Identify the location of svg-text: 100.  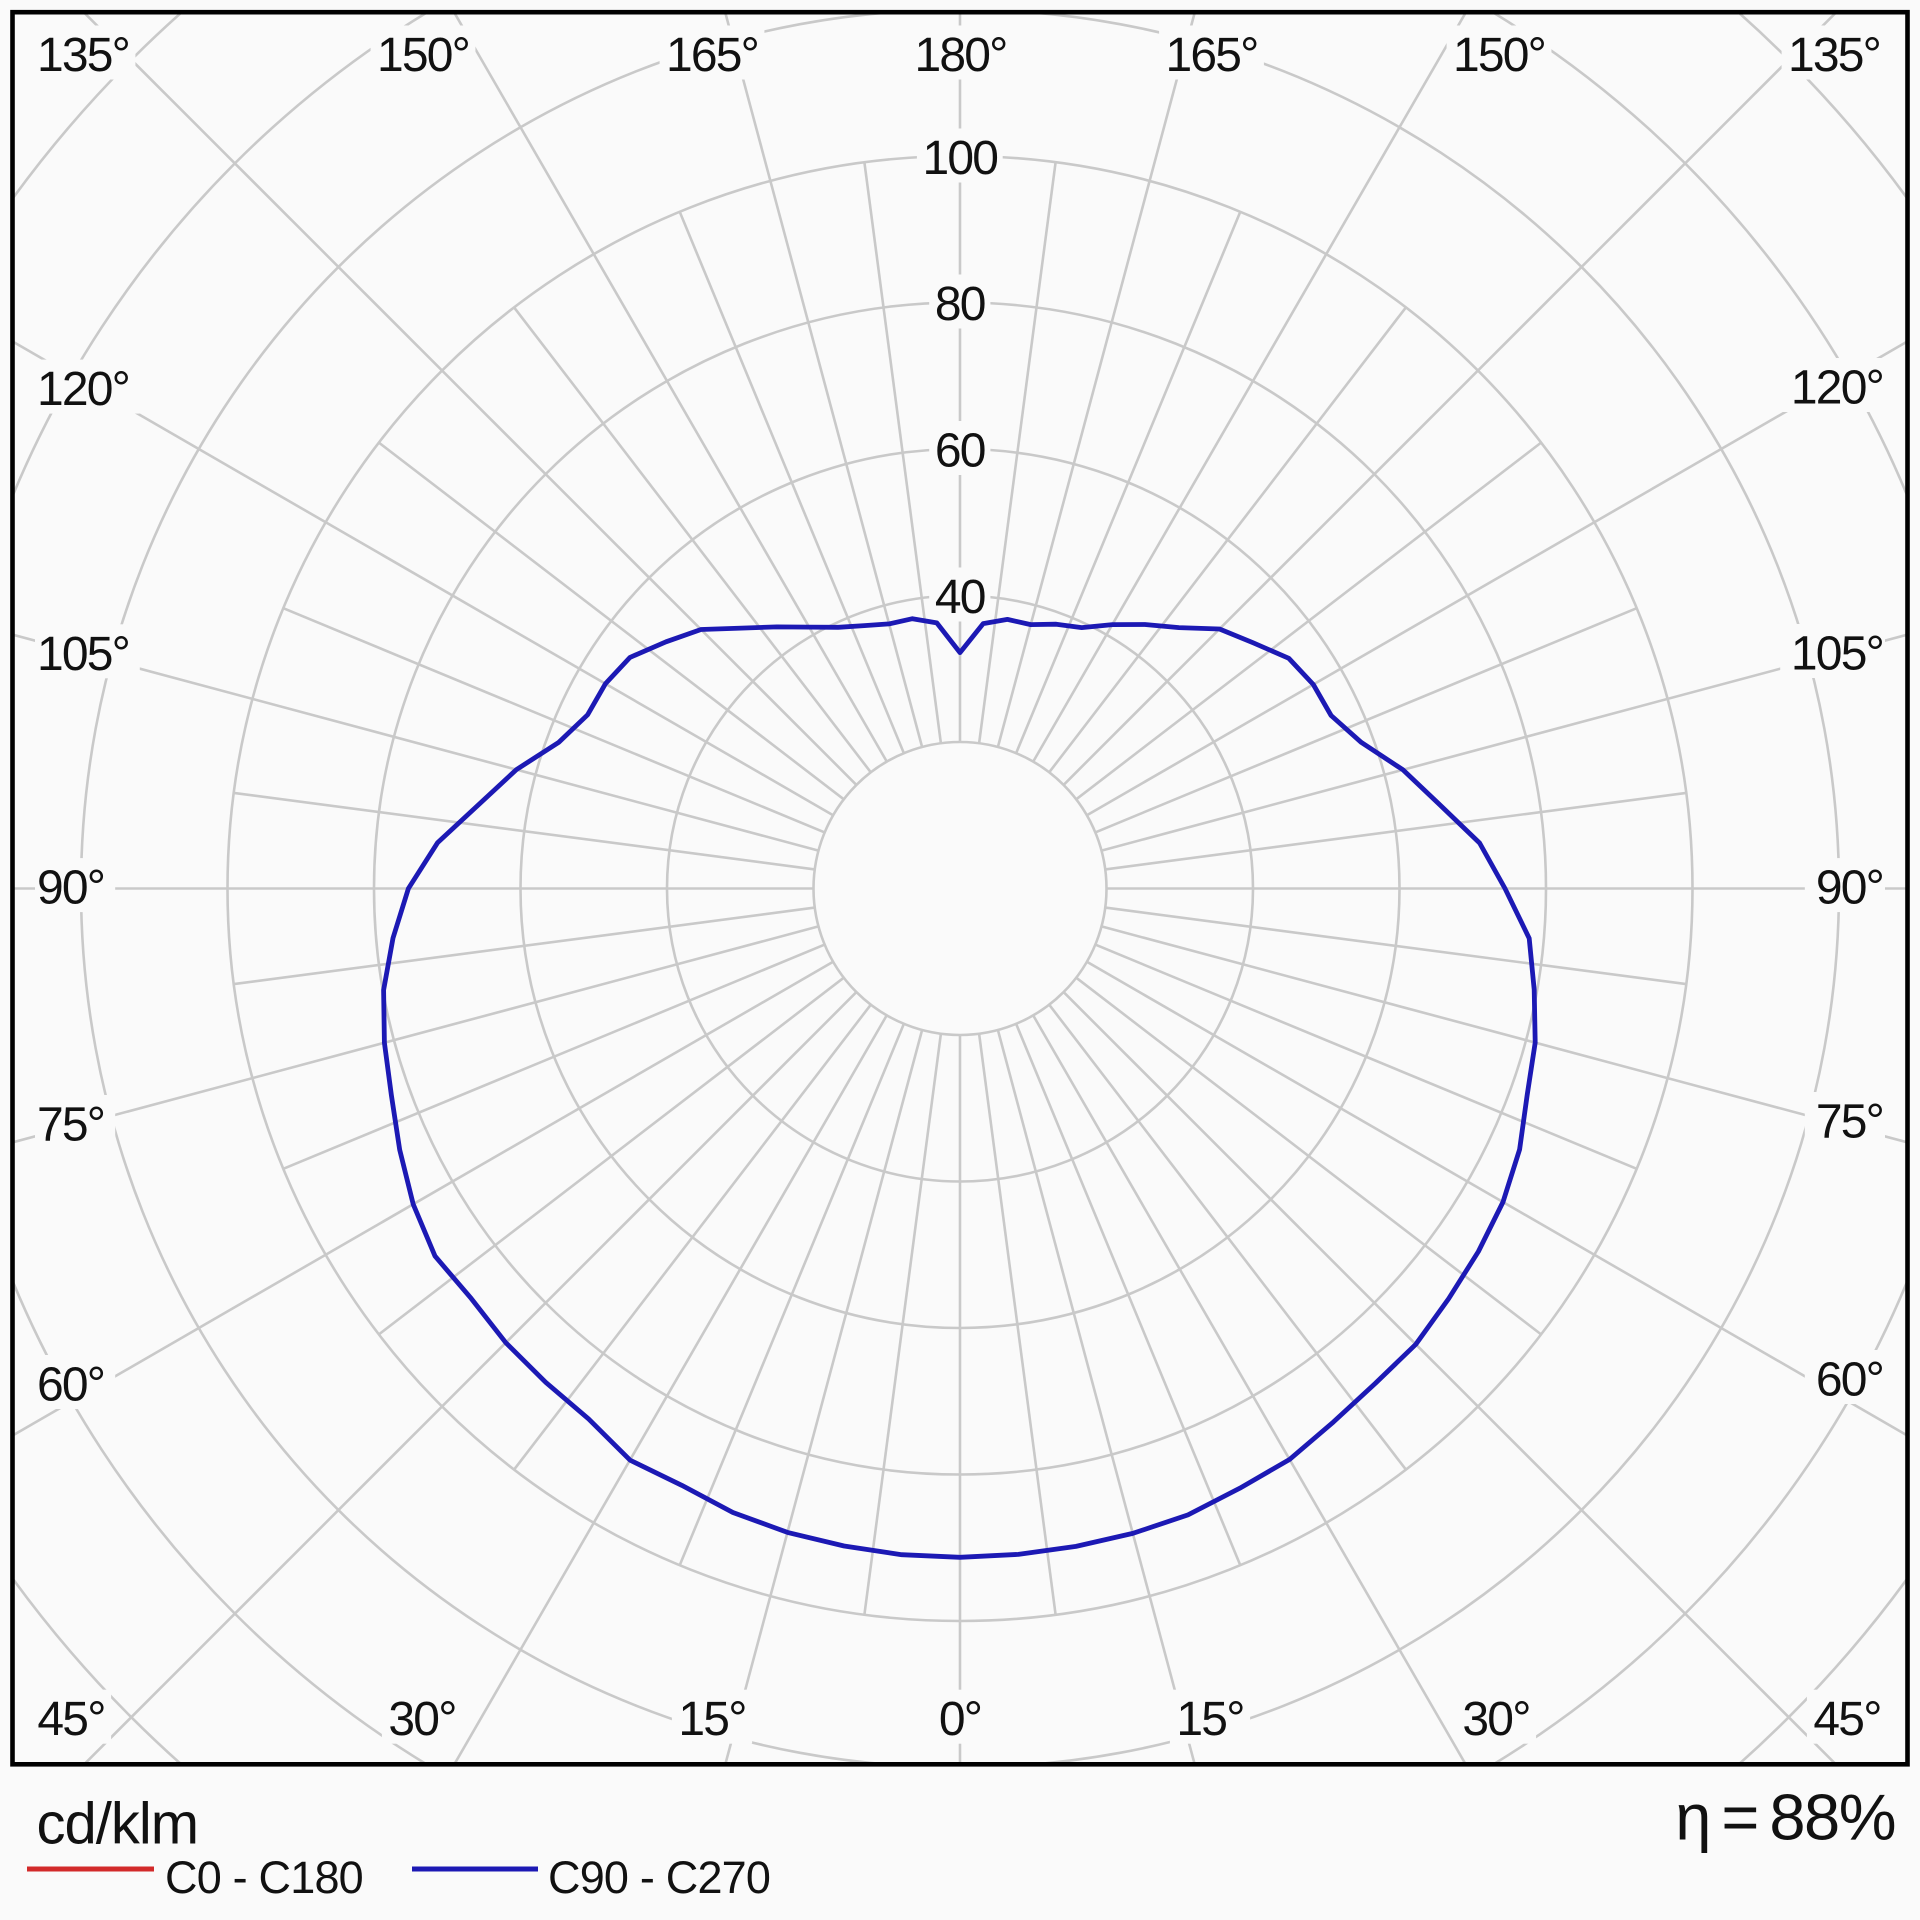
(959, 158).